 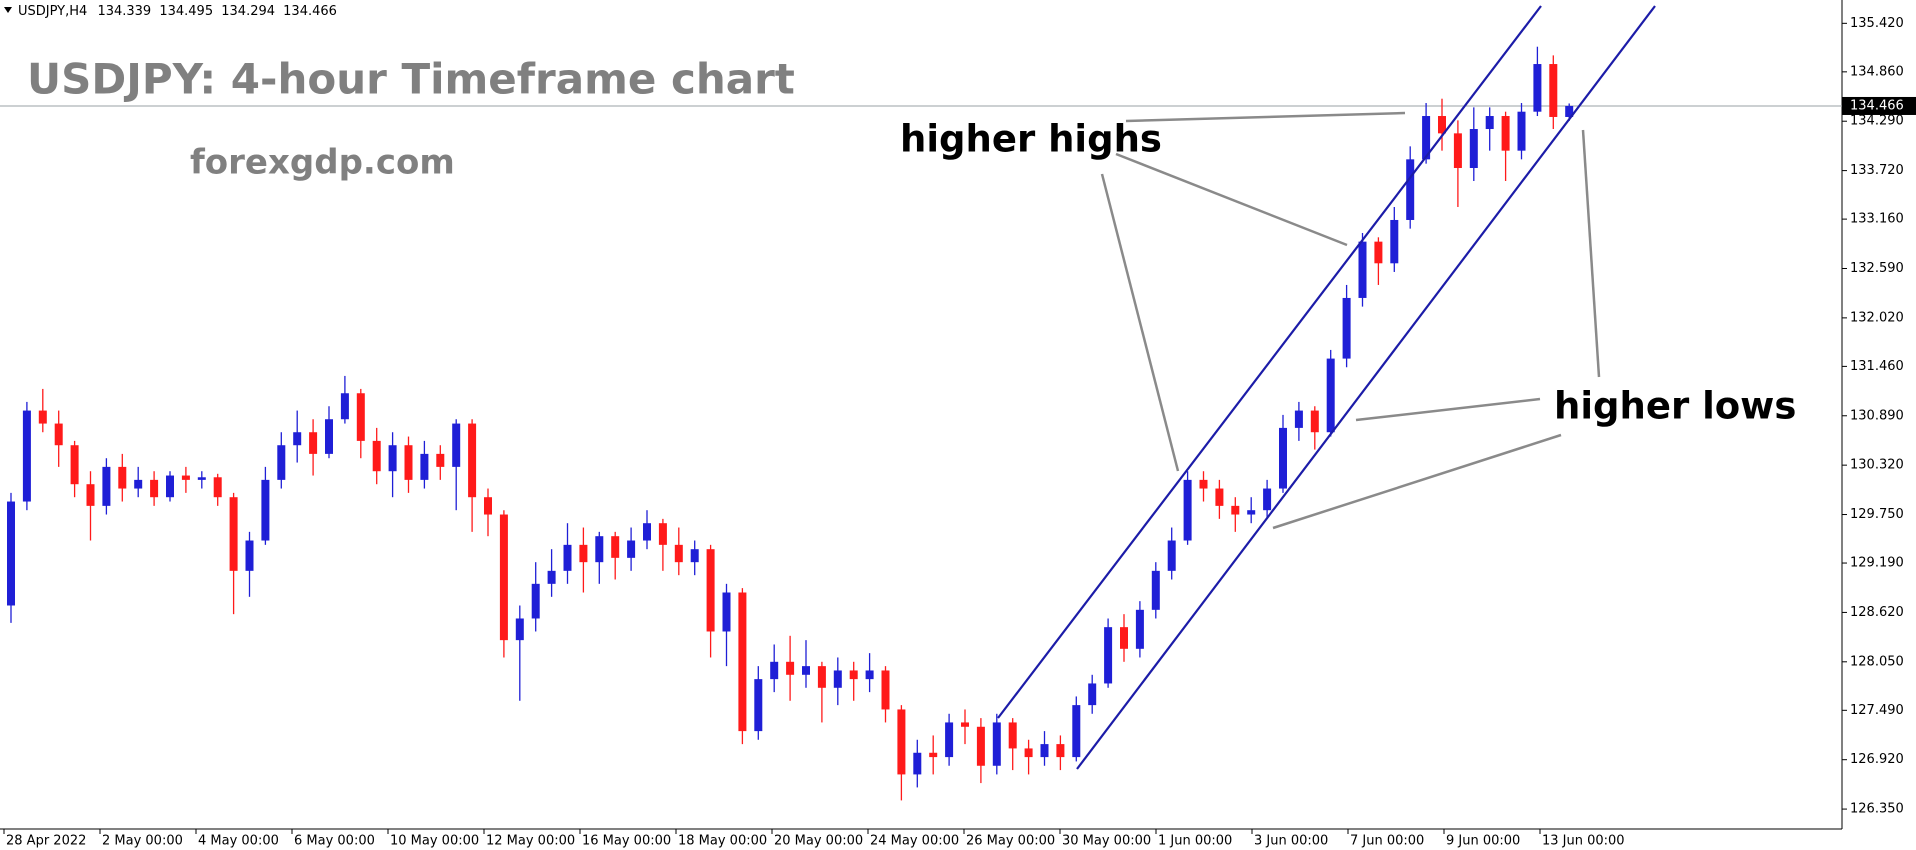 I want to click on y-tick-label: 134.290, so click(x=1877, y=121).